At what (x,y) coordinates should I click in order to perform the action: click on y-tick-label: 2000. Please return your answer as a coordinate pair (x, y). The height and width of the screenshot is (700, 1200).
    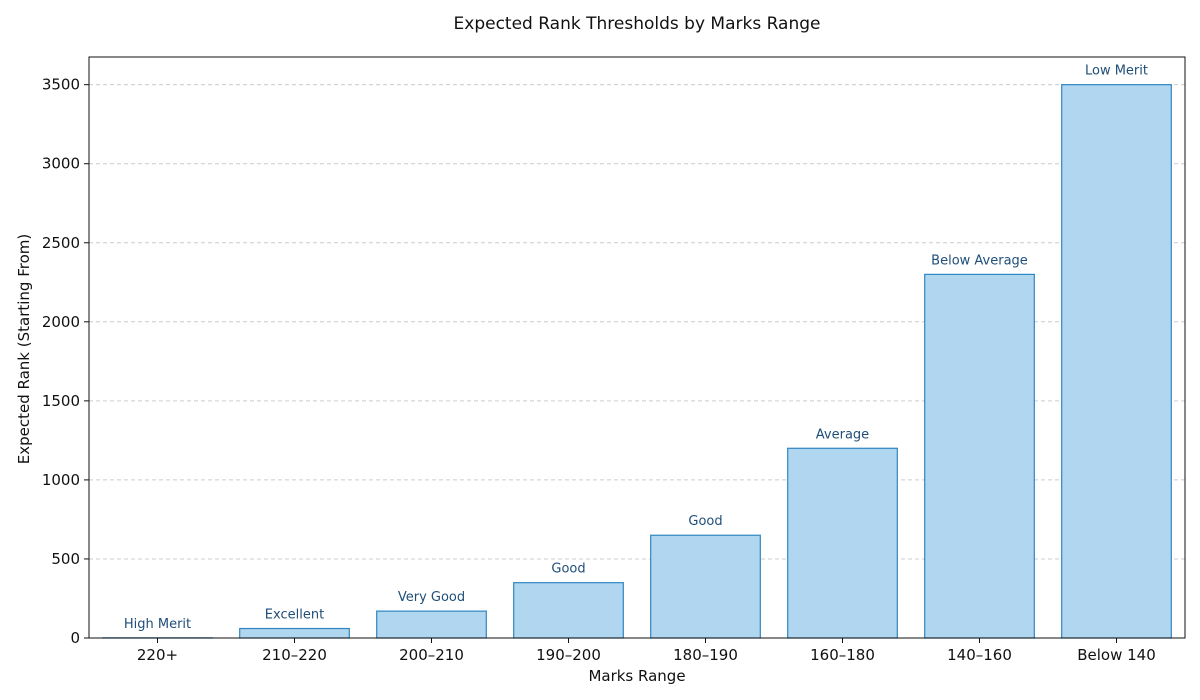
    Looking at the image, I should click on (61, 322).